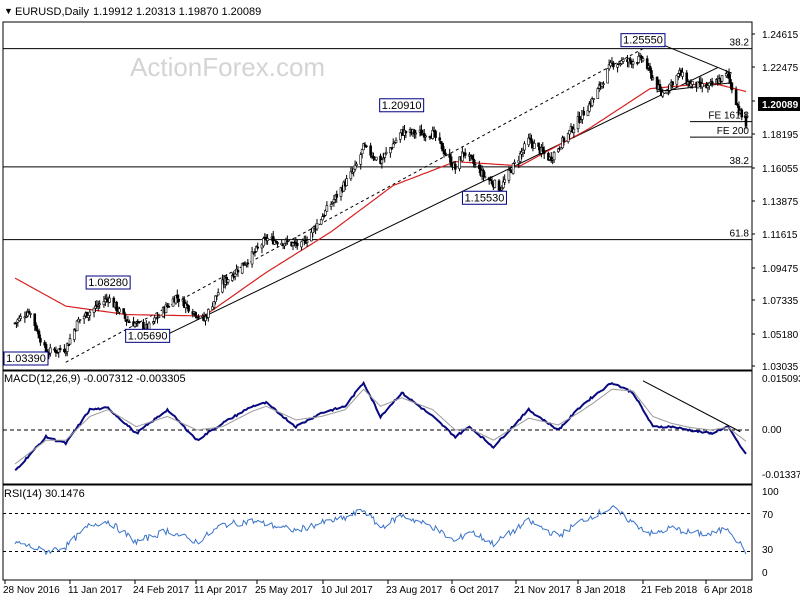  Describe the element at coordinates (740, 234) in the screenshot. I see `level-label: 61.8` at that location.